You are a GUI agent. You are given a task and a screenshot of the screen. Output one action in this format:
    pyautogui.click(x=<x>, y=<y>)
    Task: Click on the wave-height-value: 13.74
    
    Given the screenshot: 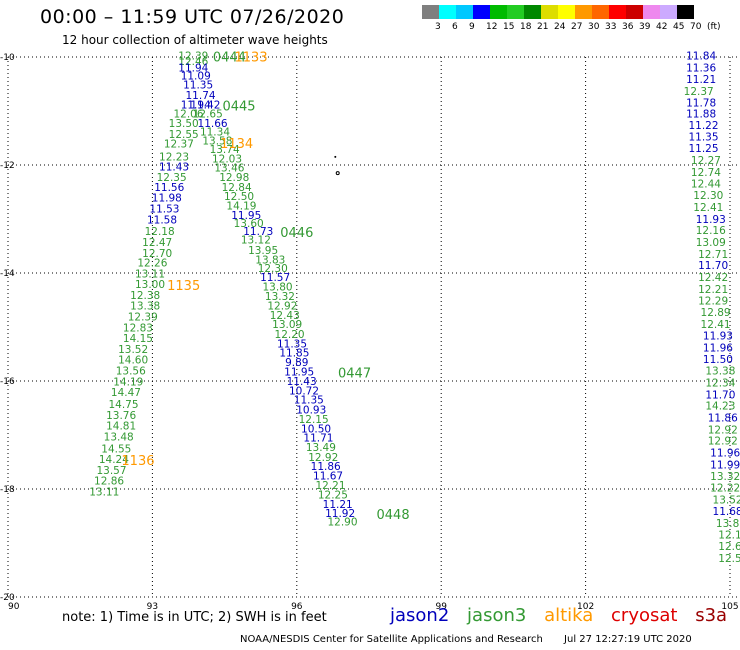 What is the action you would take?
    pyautogui.click(x=225, y=150)
    